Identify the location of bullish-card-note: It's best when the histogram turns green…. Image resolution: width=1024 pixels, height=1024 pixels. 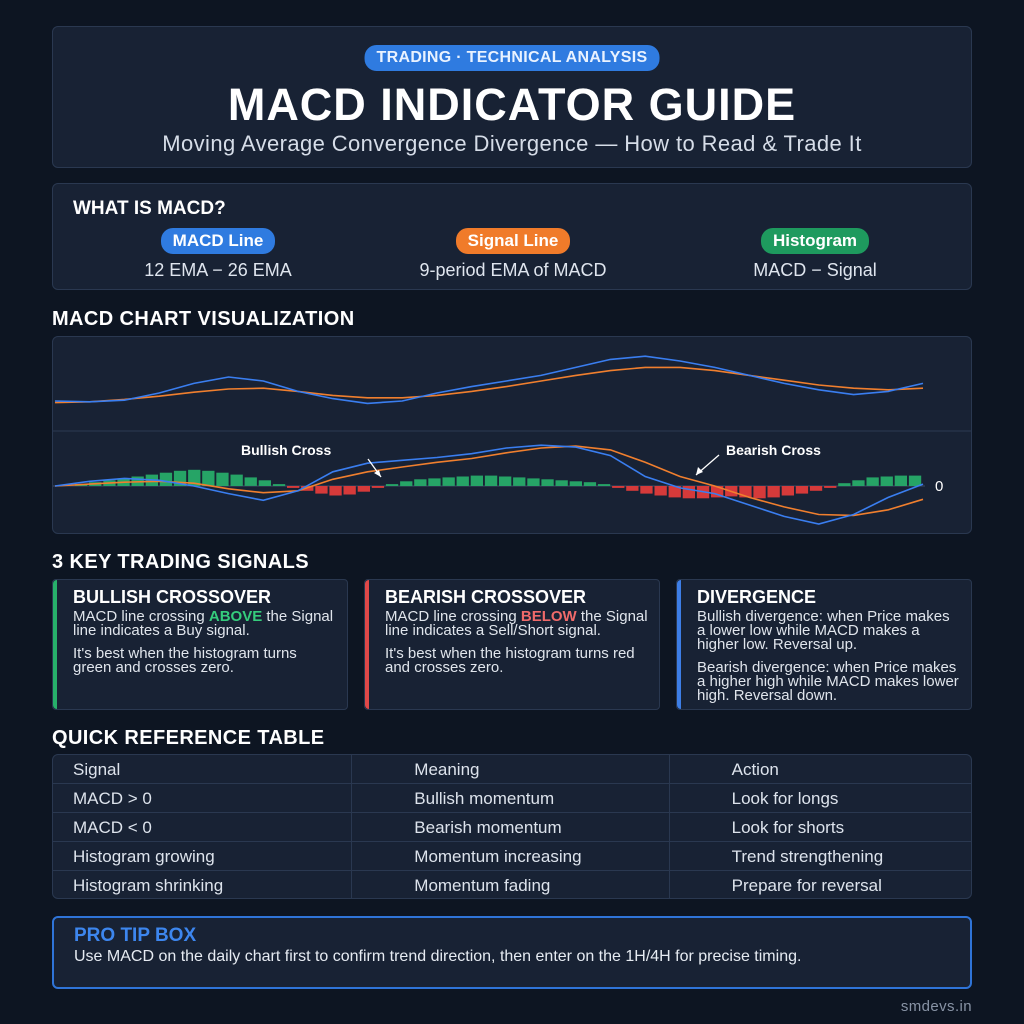
(185, 660).